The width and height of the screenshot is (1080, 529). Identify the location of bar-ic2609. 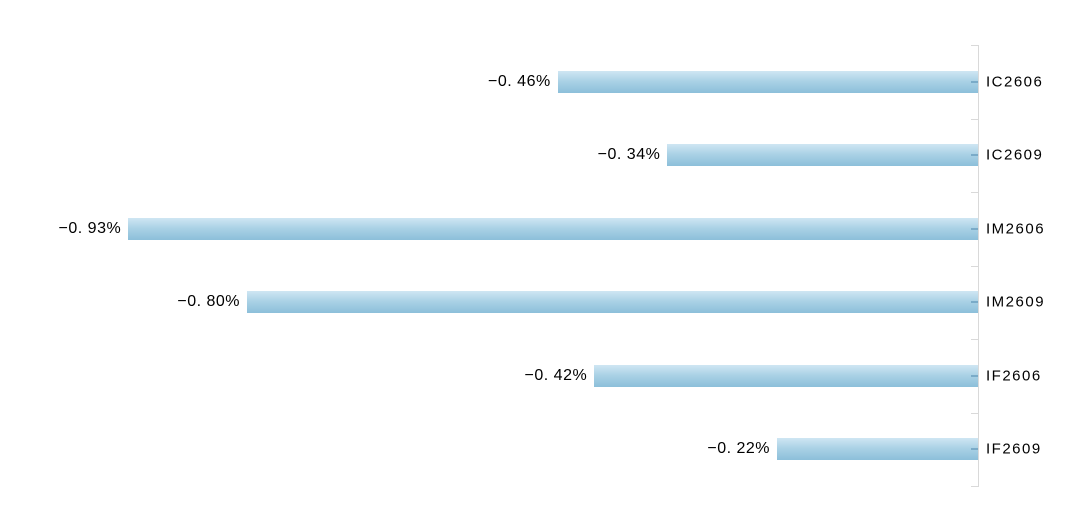
(822, 155).